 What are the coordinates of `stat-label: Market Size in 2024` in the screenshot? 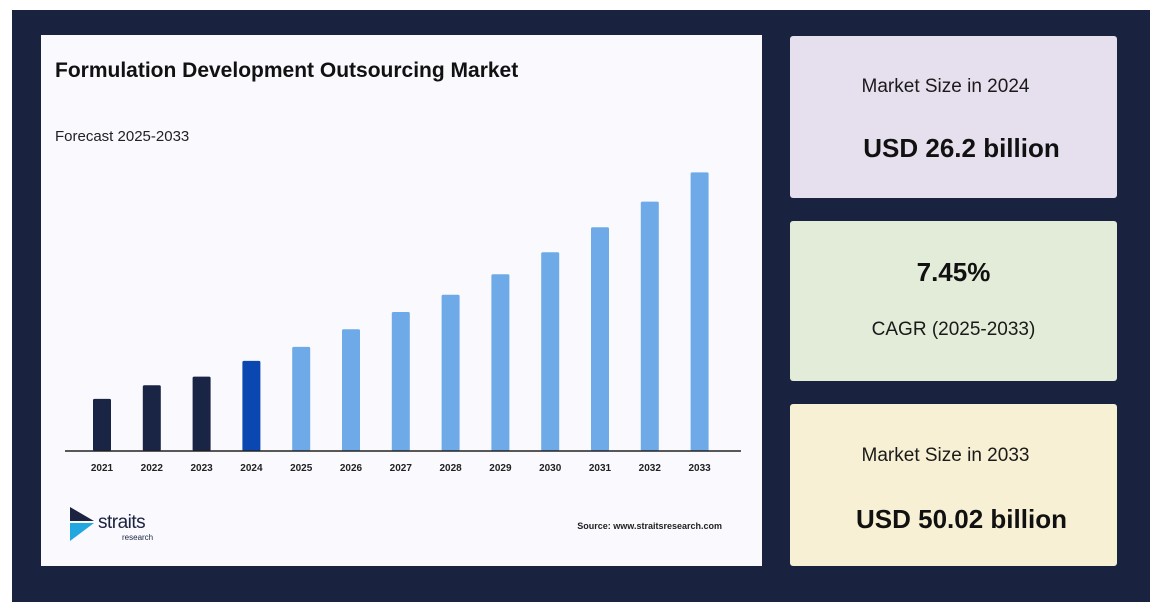 It's located at (945, 86).